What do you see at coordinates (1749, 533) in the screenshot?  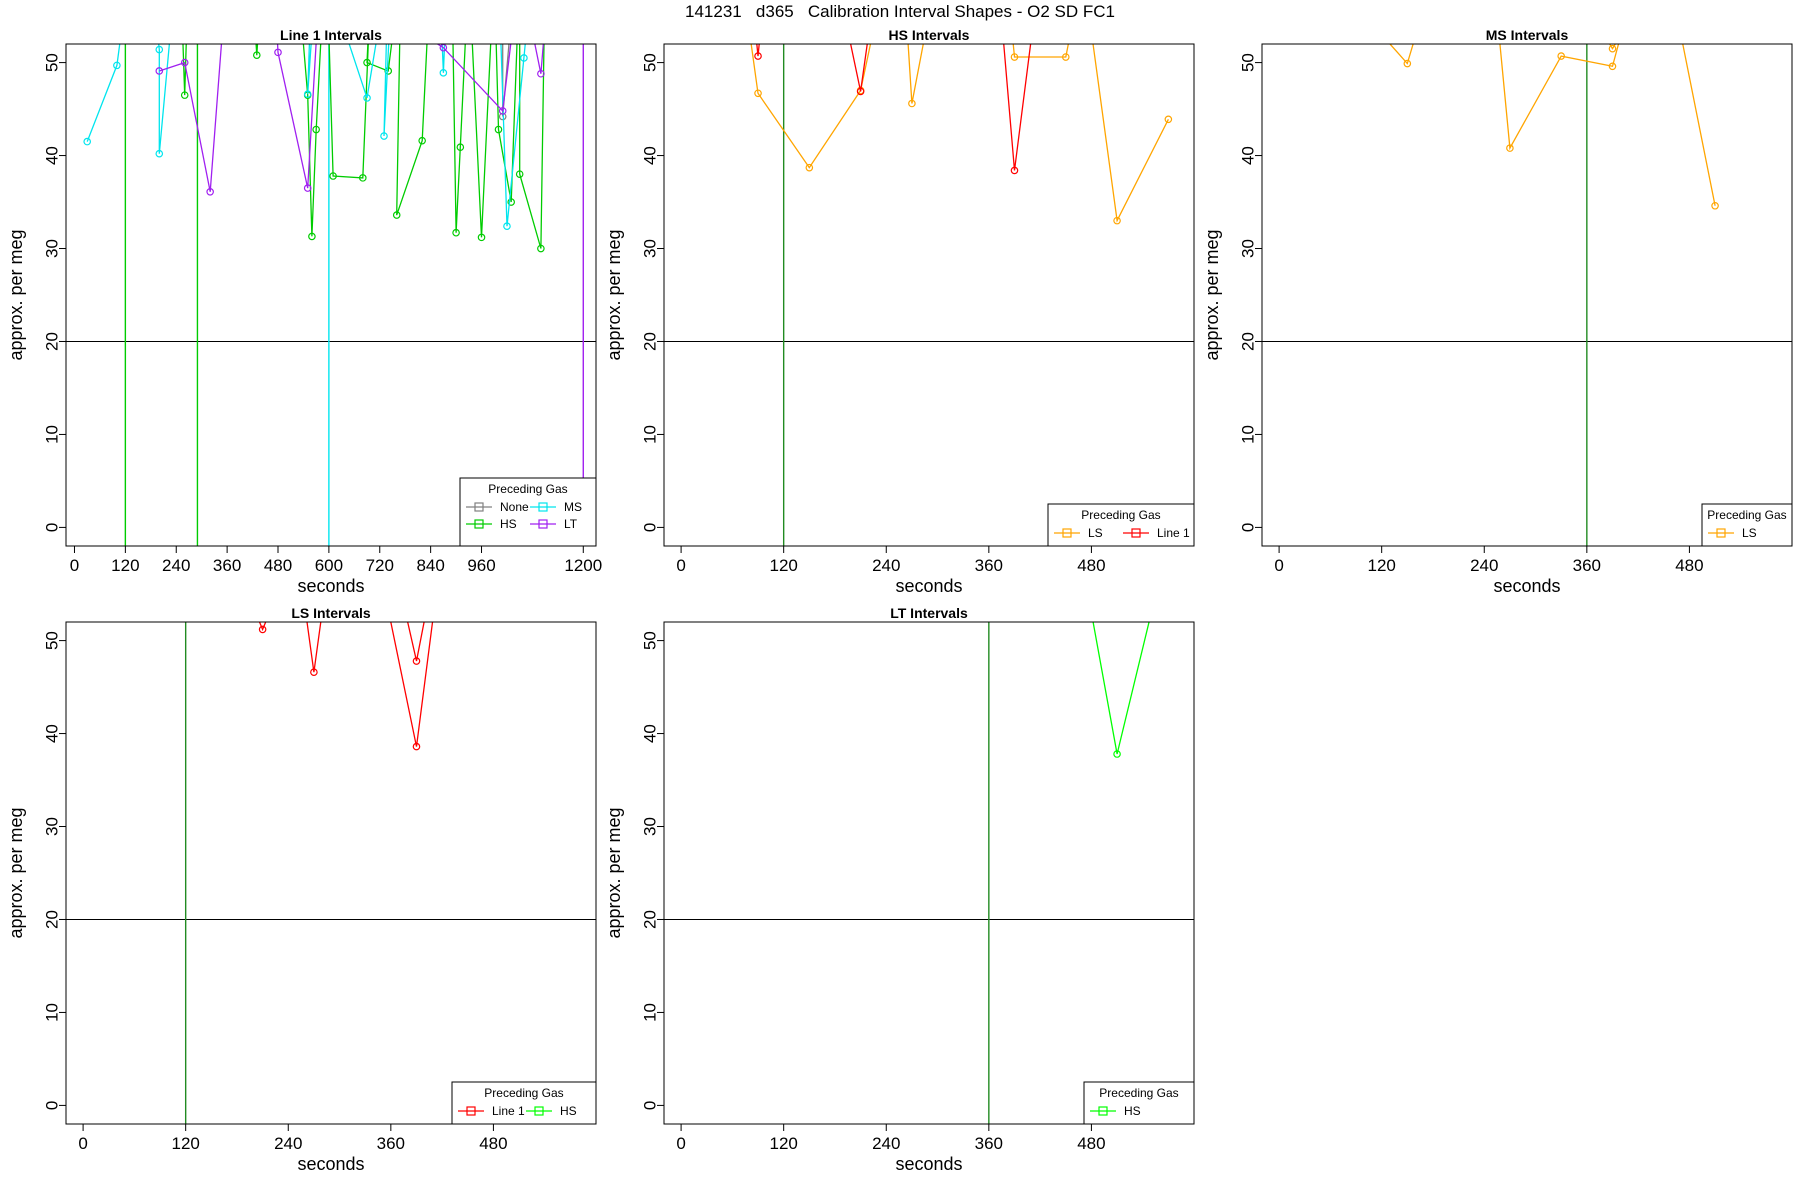 I see `legend-entry-label: LS` at bounding box center [1749, 533].